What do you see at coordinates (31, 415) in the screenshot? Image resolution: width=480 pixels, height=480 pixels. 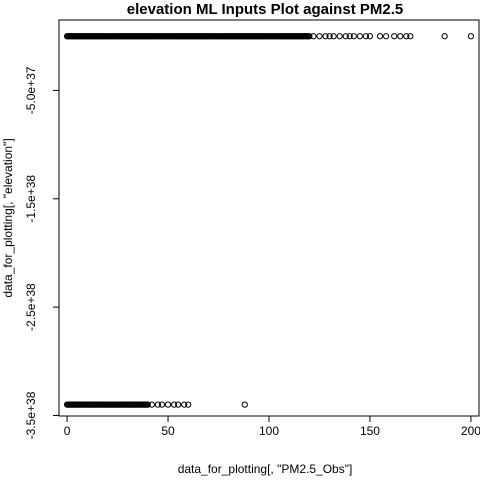 I see `y-tick-label: -3.5e+38` at bounding box center [31, 415].